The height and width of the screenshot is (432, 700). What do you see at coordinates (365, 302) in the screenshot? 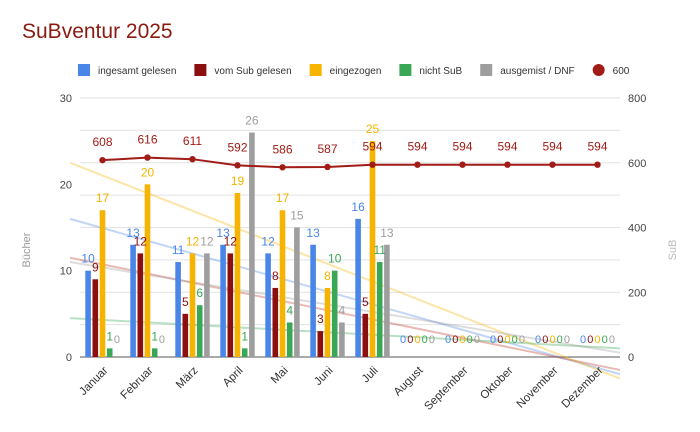
I see `bar-data-label: 5` at bounding box center [365, 302].